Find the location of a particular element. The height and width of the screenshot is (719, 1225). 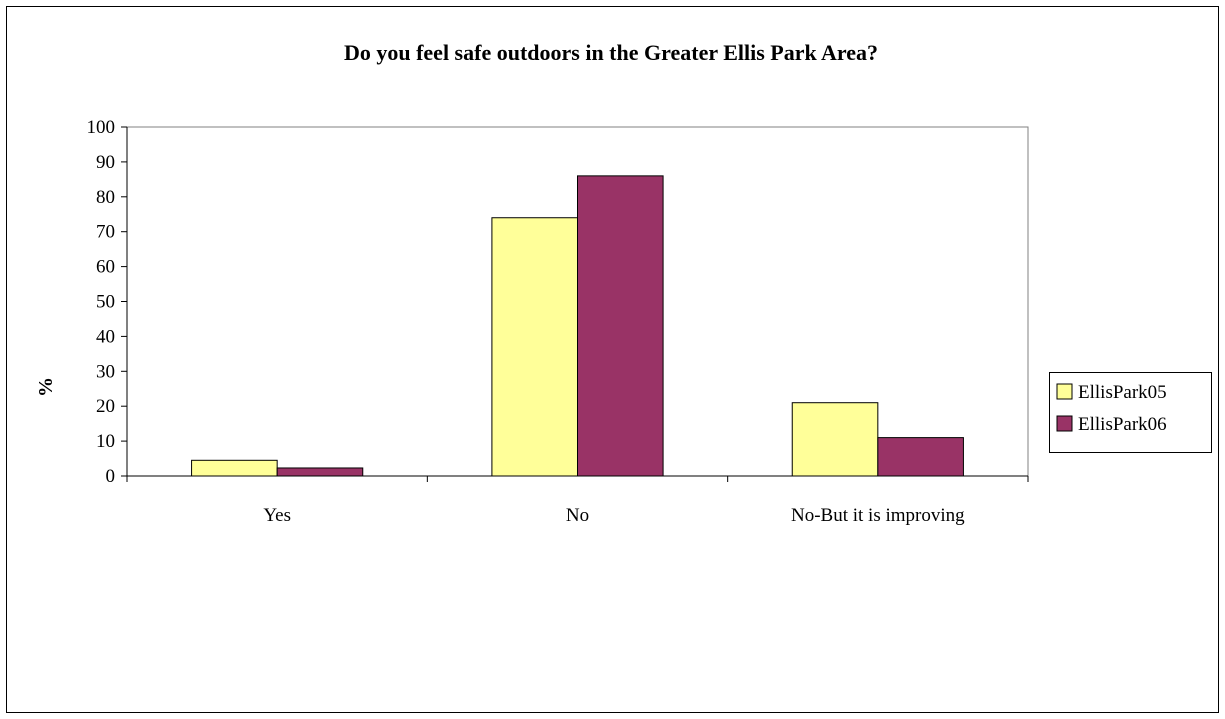

x-category-label: No-But it is improving is located at coordinates (878, 515).